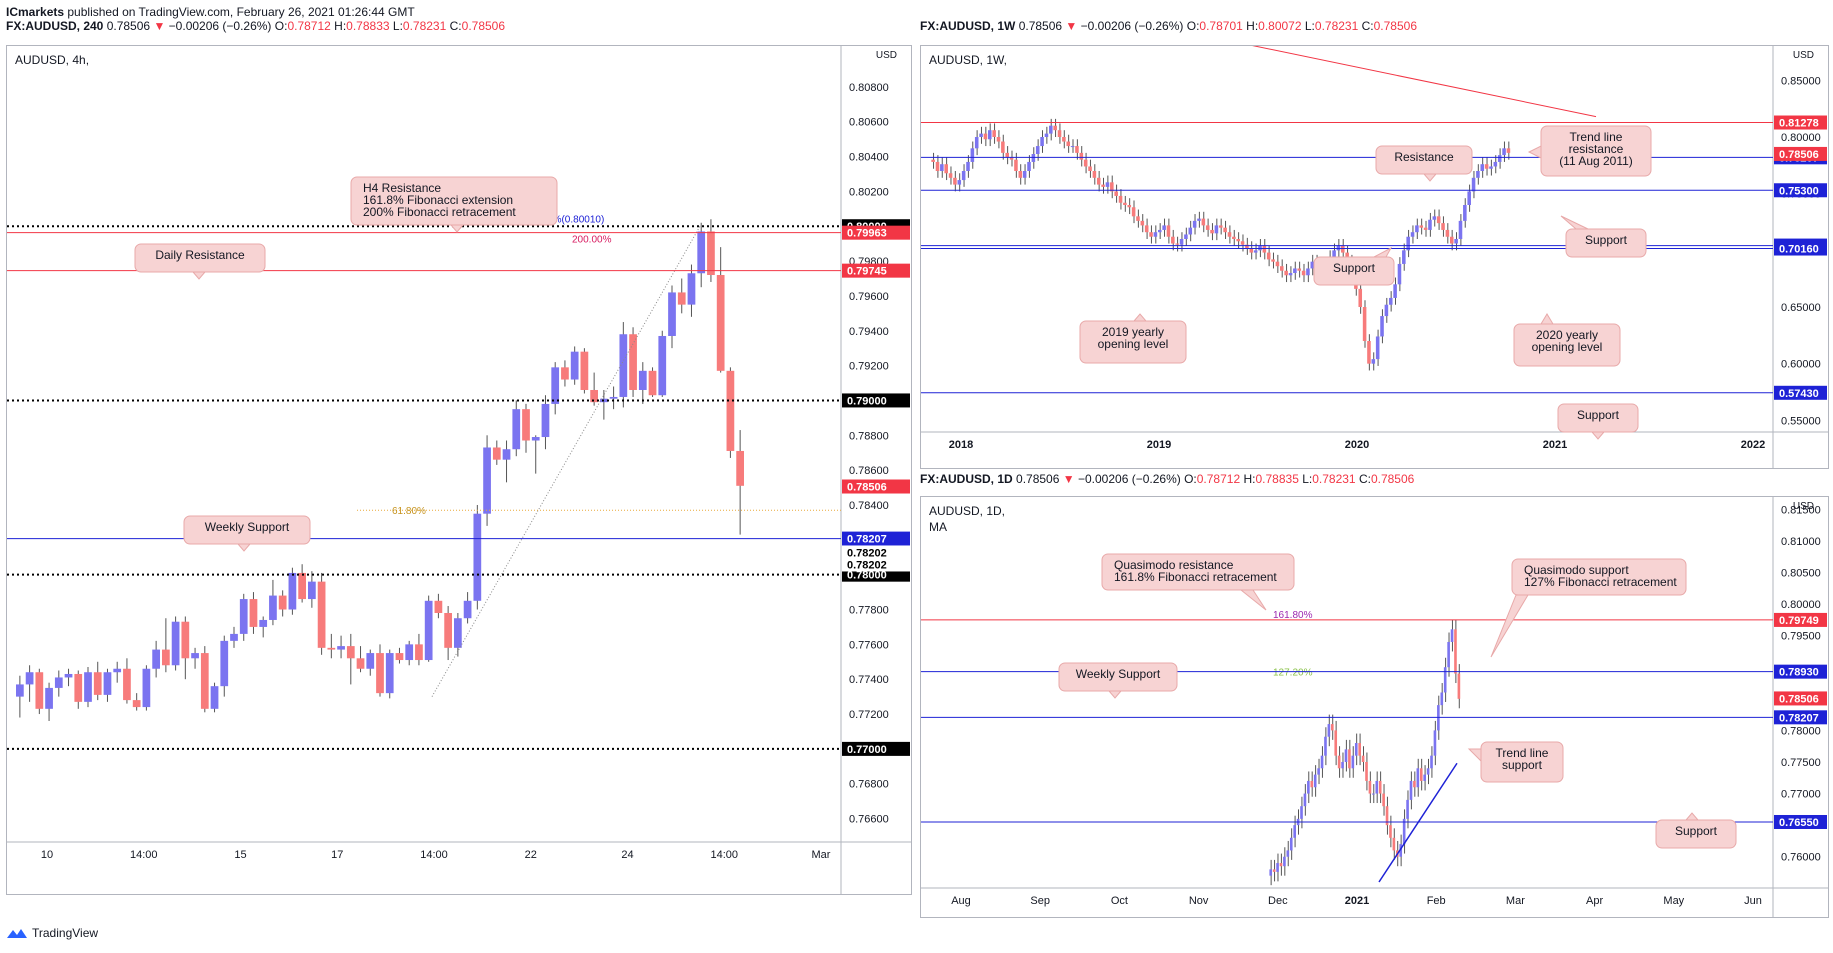 The width and height of the screenshot is (1833, 953). Describe the element at coordinates (1424, 163) in the screenshot. I see `callout-weekly-resistance: Resistance` at that location.